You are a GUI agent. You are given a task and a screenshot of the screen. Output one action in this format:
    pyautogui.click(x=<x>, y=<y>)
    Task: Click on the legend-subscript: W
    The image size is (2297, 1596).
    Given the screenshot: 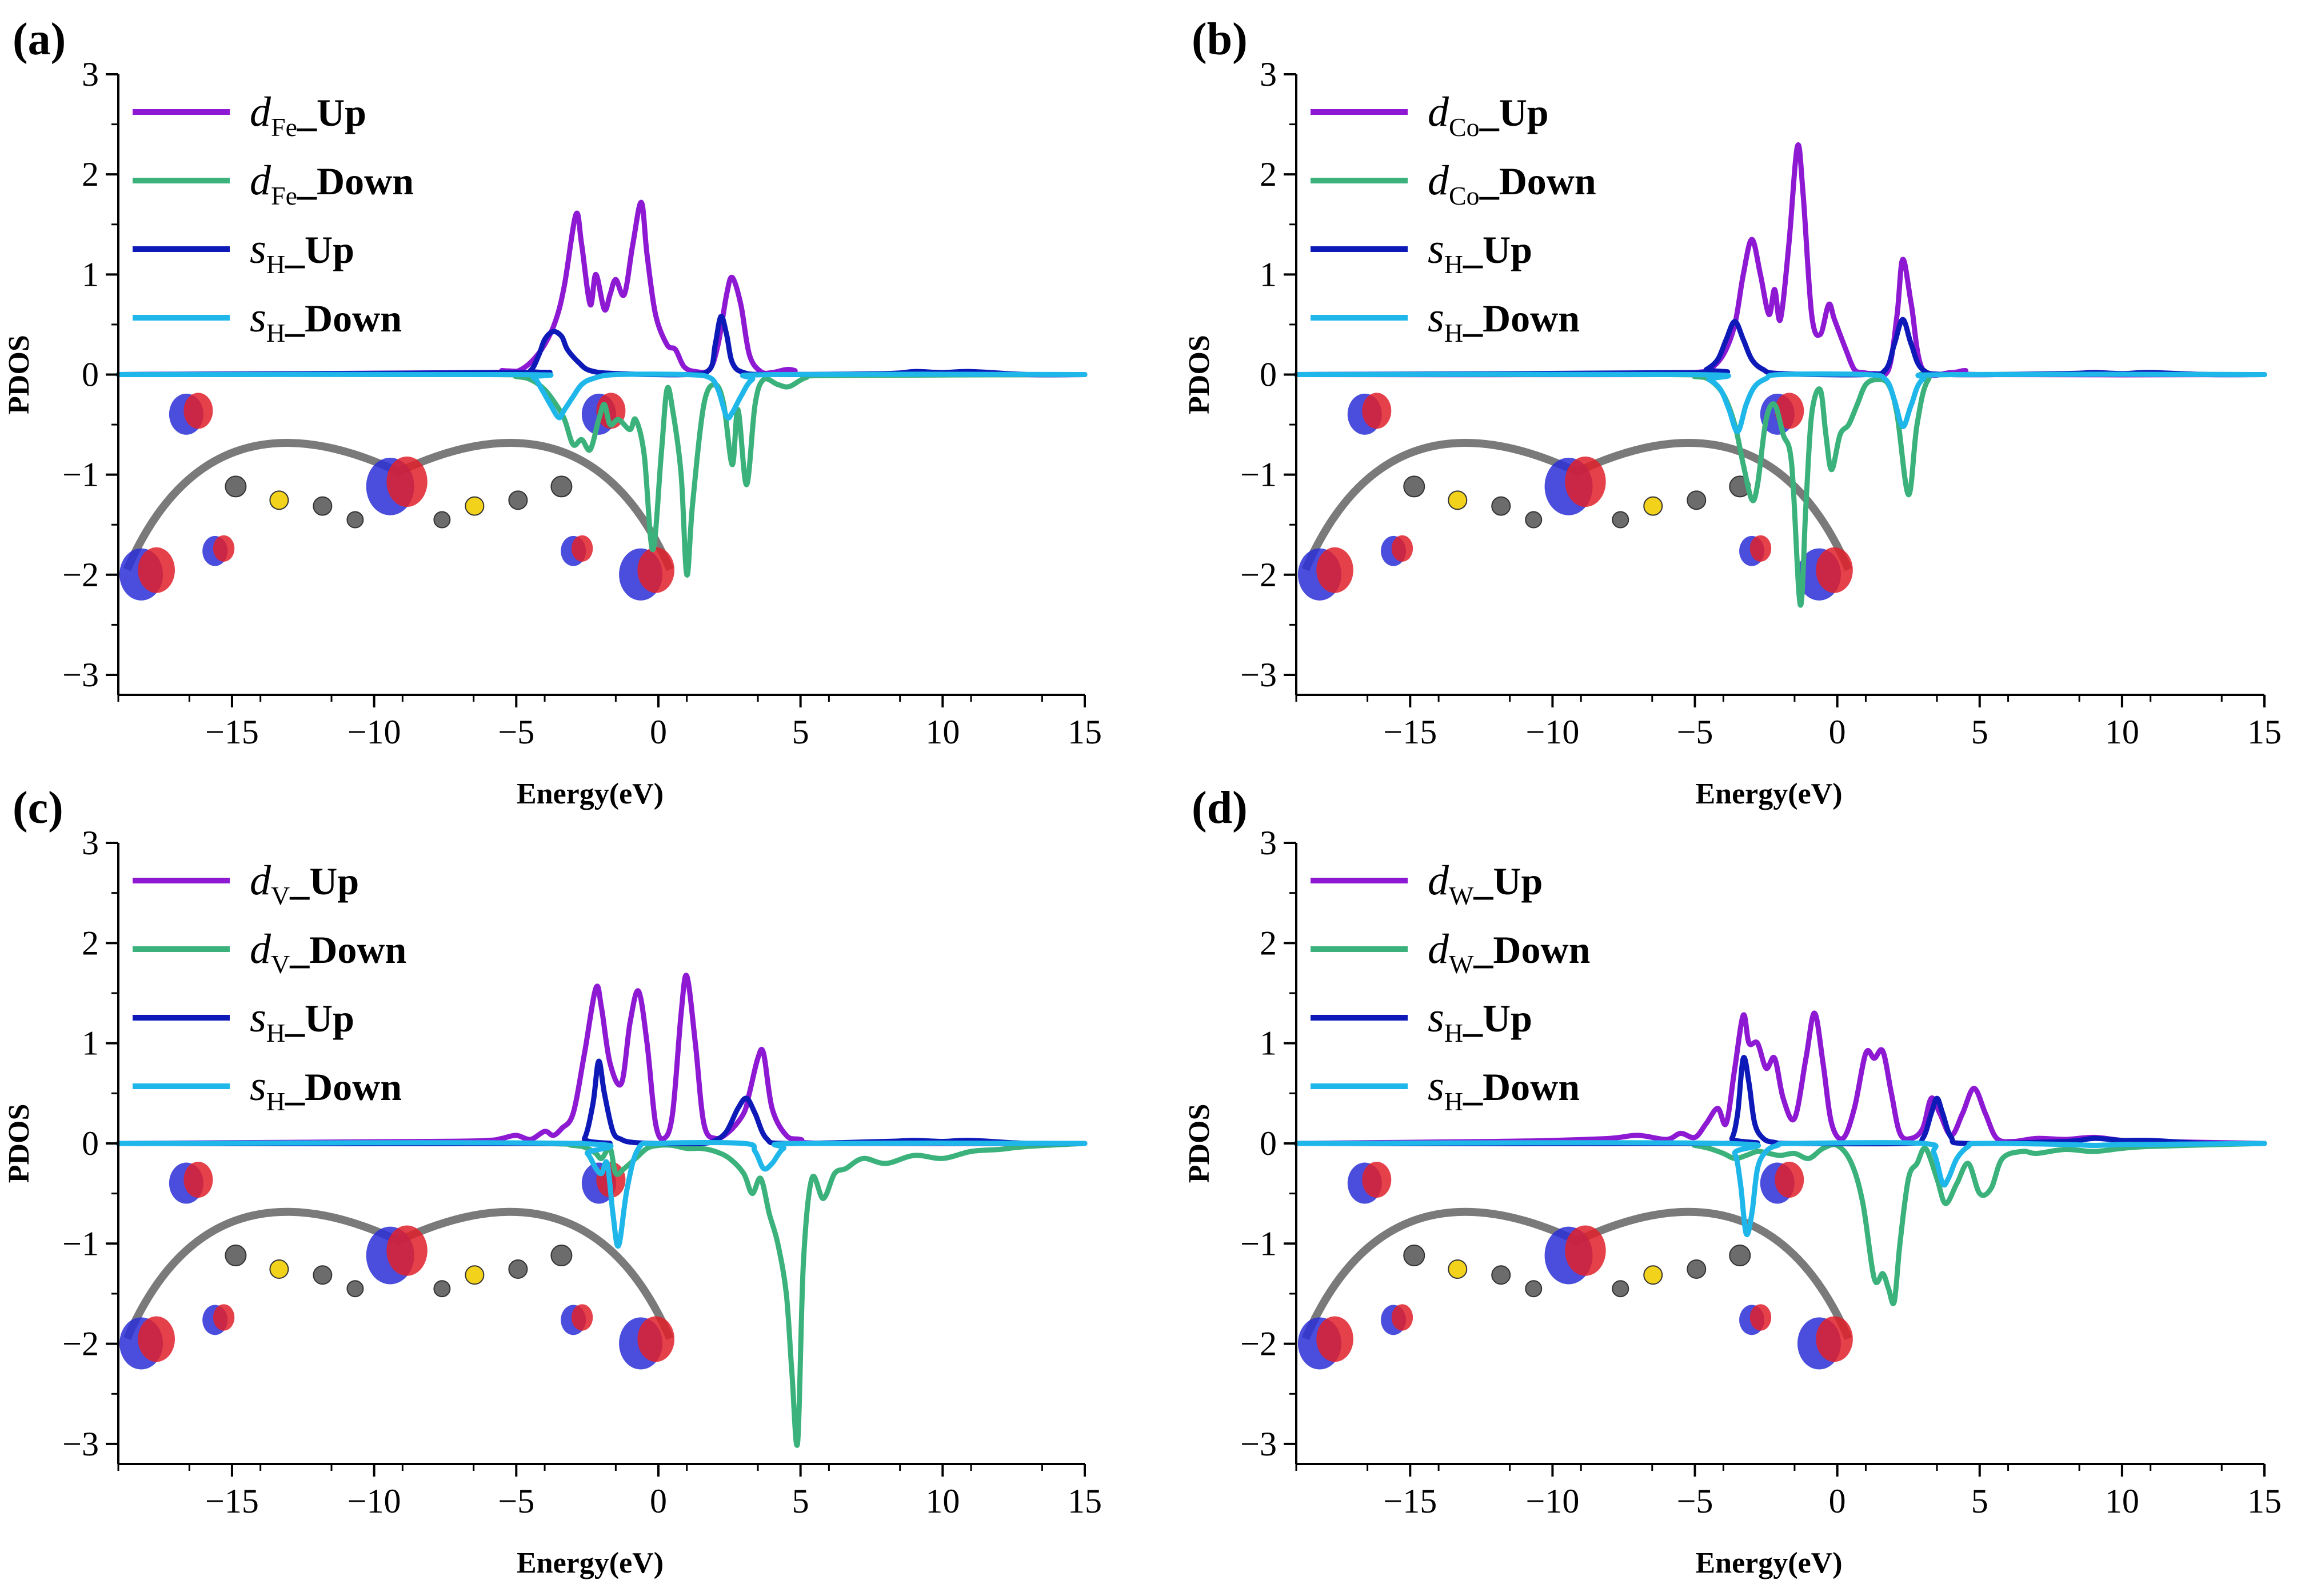 What is the action you would take?
    pyautogui.click(x=1461, y=895)
    